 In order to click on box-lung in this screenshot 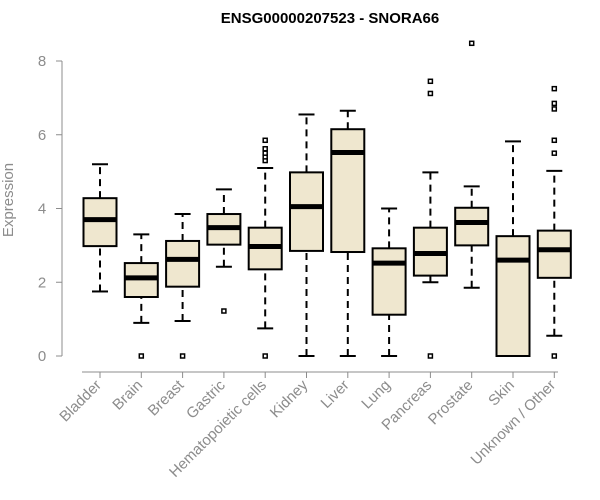, I will do `click(389, 282)`.